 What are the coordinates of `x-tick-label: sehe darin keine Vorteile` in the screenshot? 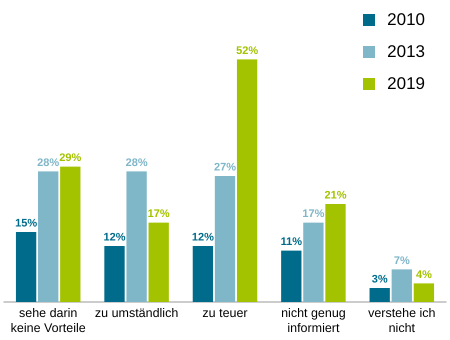 It's located at (48, 320).